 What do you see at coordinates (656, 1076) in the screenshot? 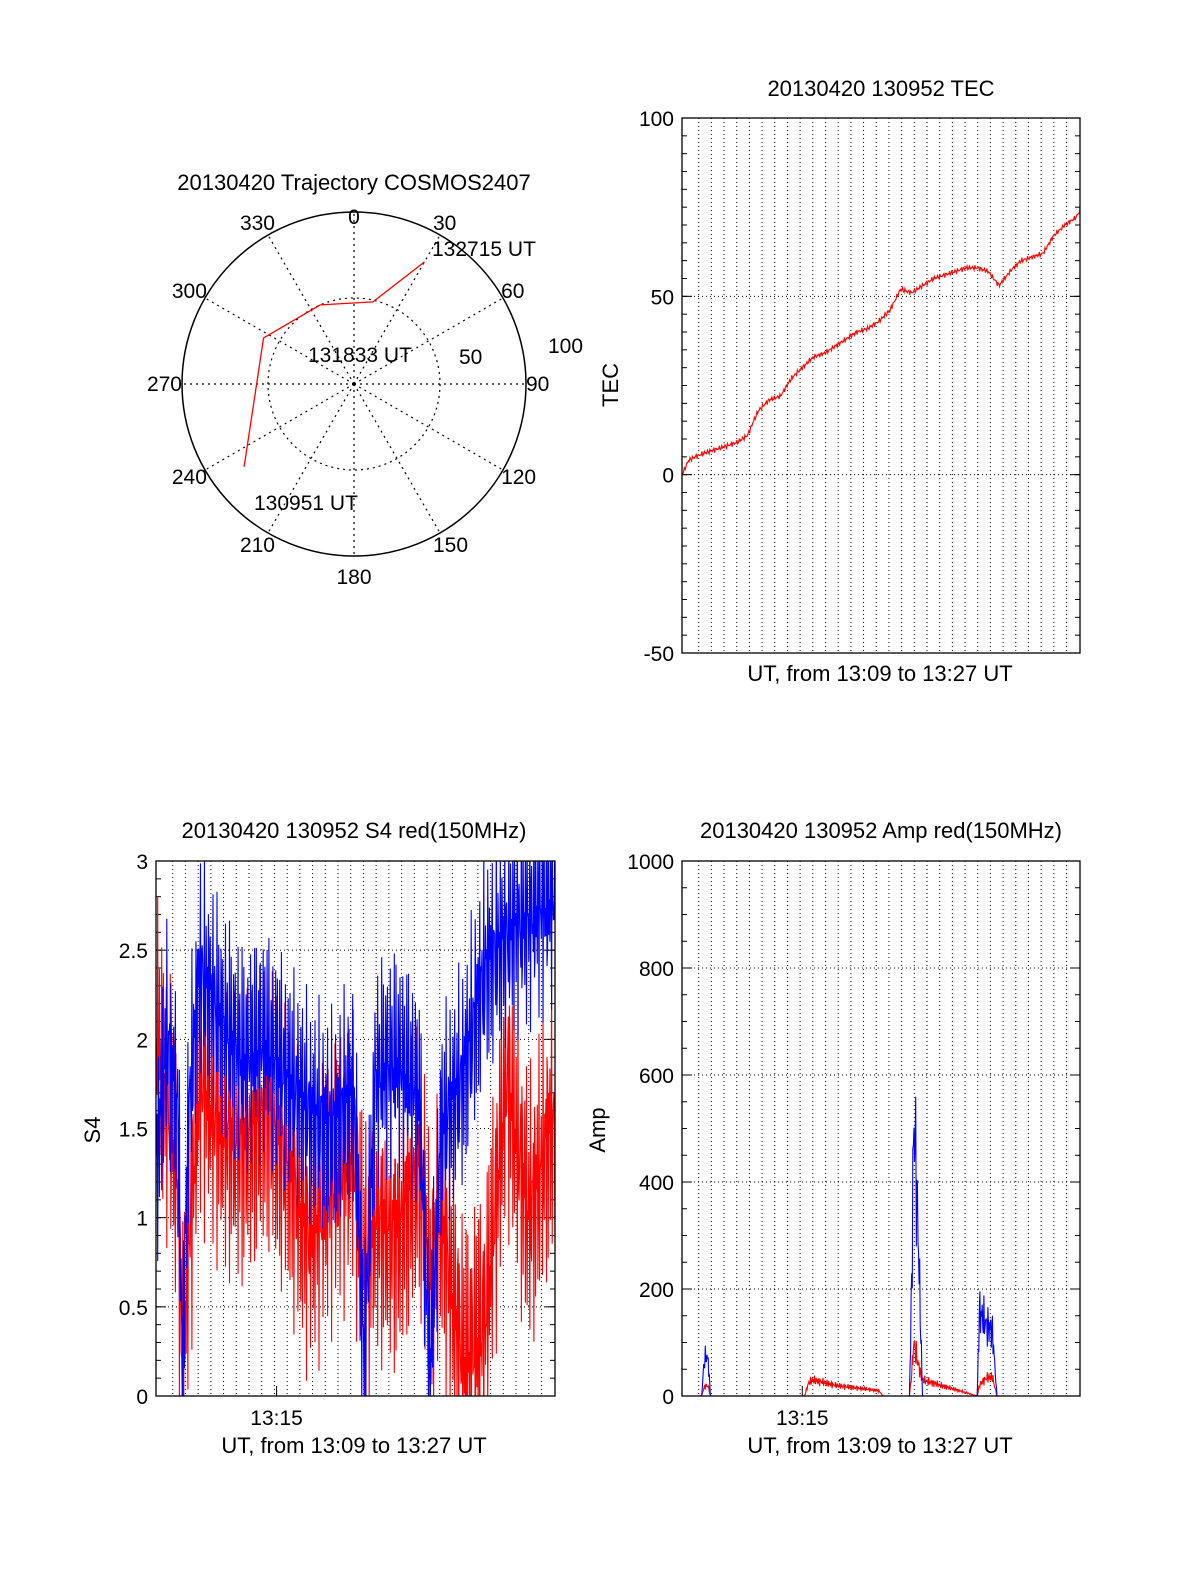
I see `y-tick-label: 600` at bounding box center [656, 1076].